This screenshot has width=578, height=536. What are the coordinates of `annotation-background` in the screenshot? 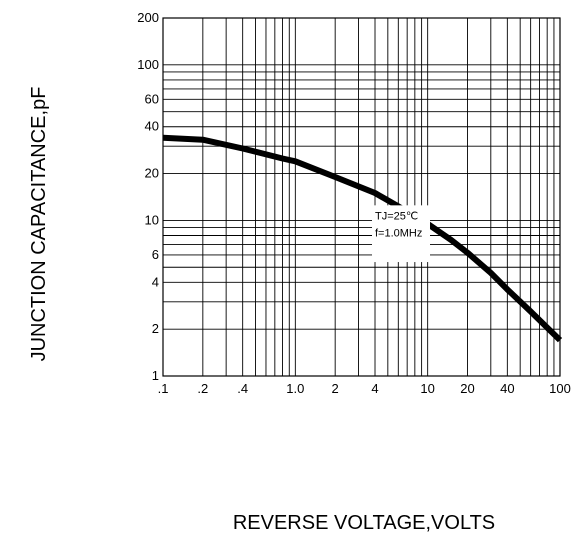 It's located at (401, 234).